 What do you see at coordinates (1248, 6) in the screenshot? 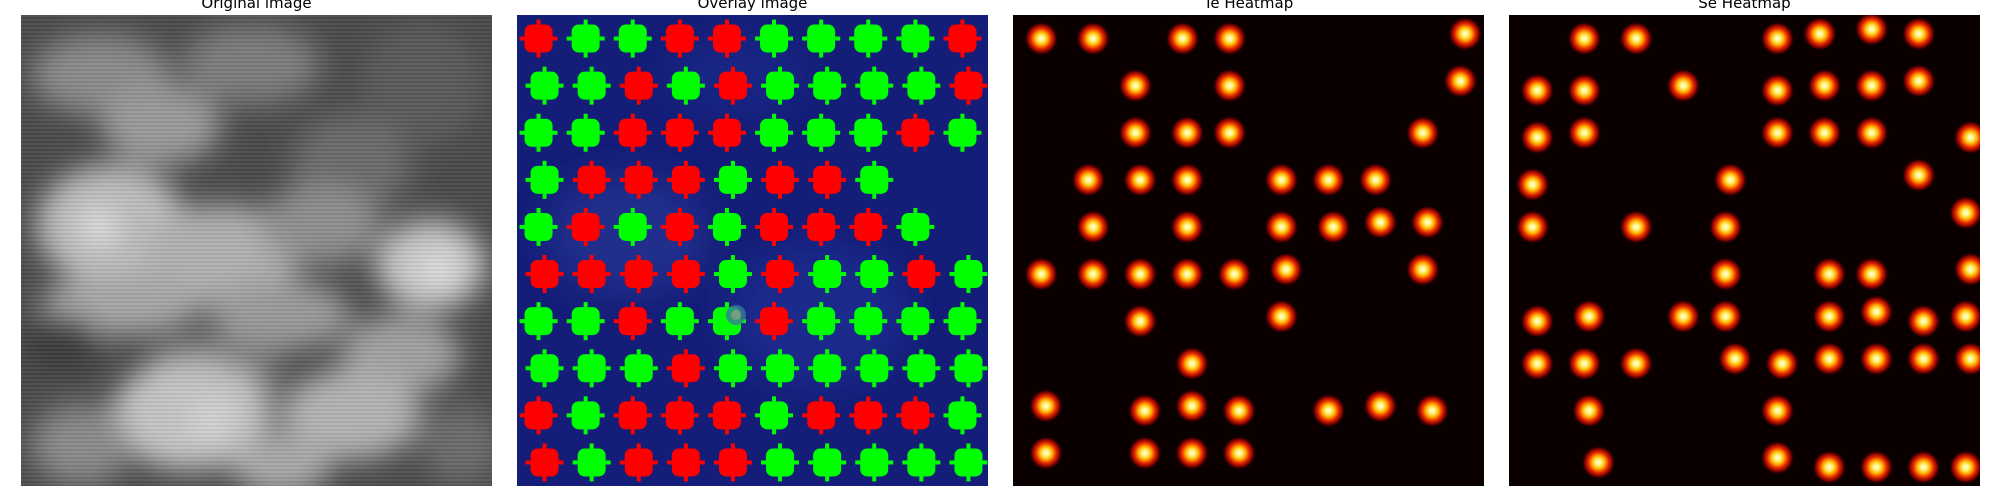
I see `te-heatmap-title: Te Heatmap` at bounding box center [1248, 6].